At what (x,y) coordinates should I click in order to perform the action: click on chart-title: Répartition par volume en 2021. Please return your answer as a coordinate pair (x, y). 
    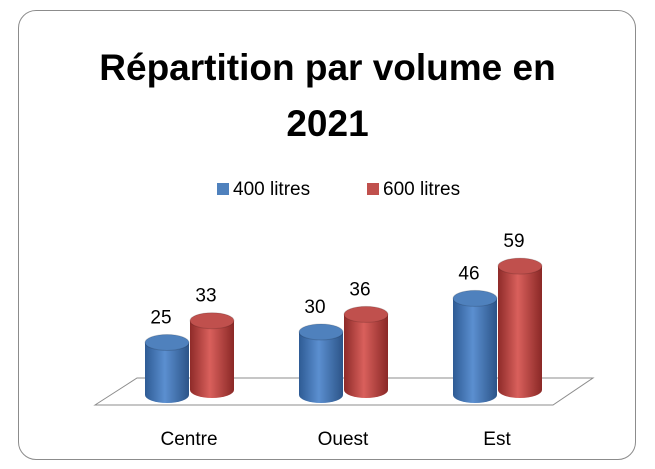
    Looking at the image, I should click on (327, 95).